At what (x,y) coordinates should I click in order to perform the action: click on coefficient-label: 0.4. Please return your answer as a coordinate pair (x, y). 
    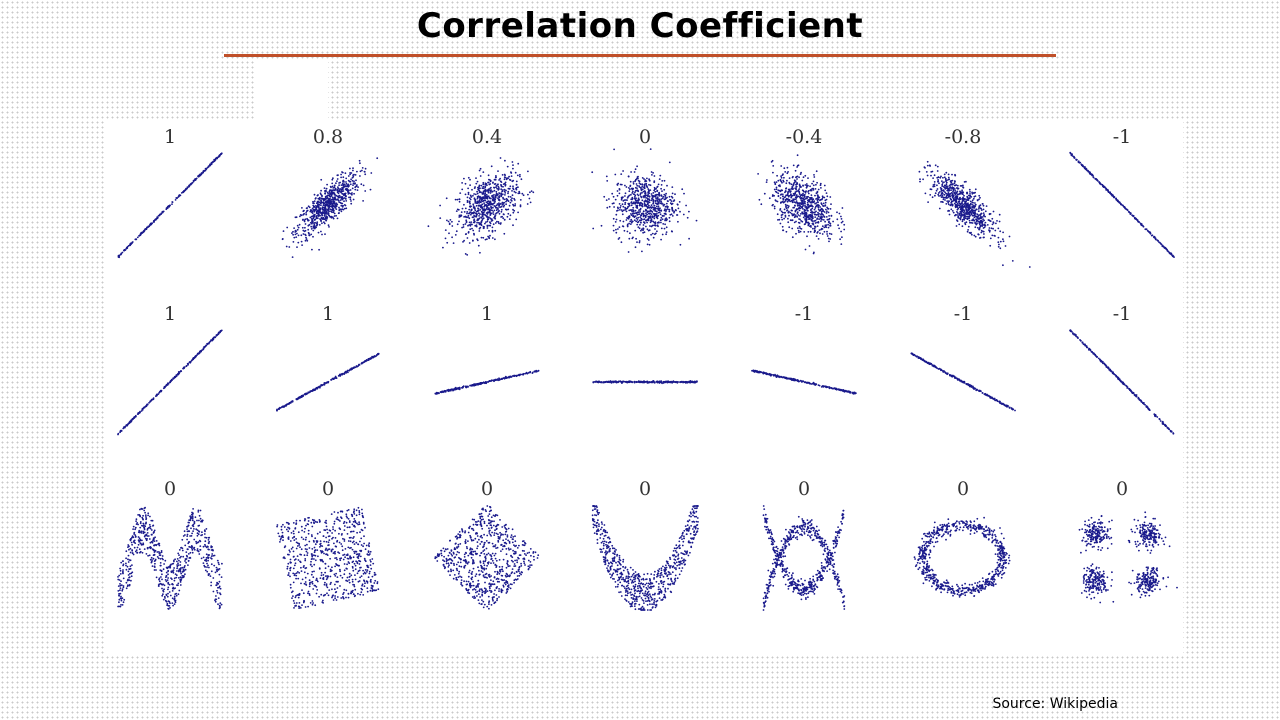
    Looking at the image, I should click on (487, 137).